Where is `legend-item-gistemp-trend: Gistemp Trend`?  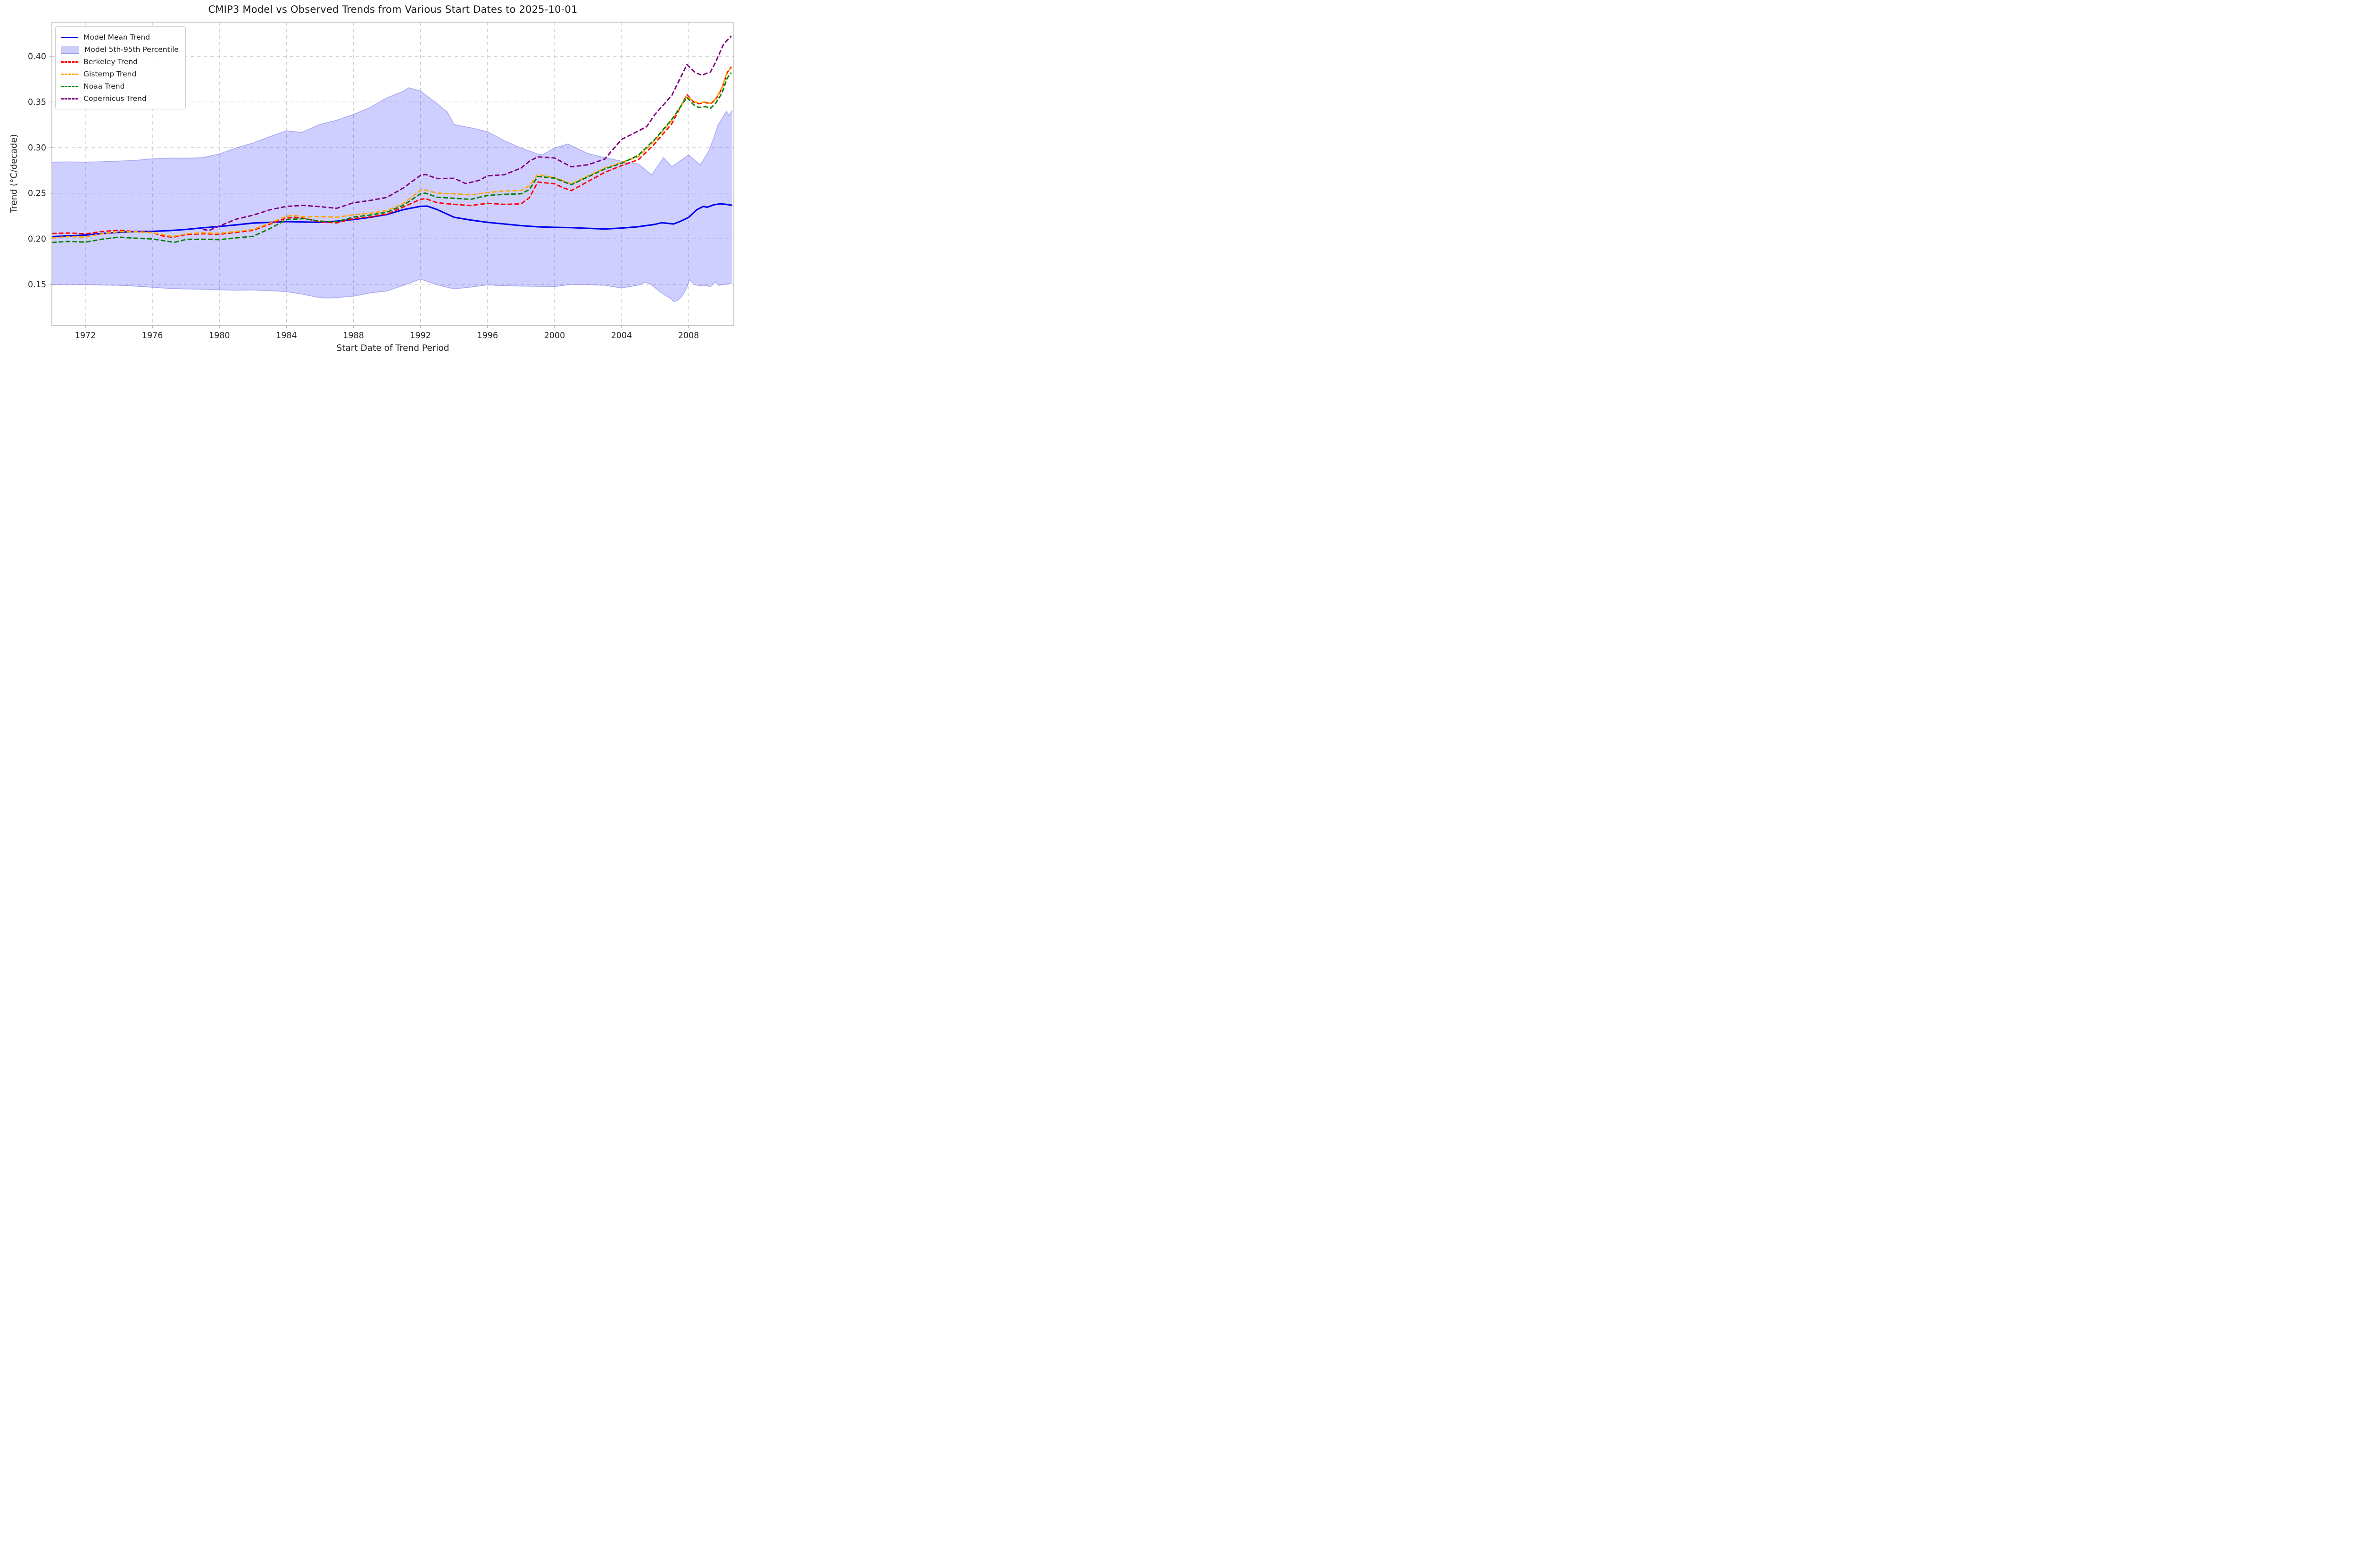 legend-item-gistemp-trend: Gistemp Trend is located at coordinates (120, 74).